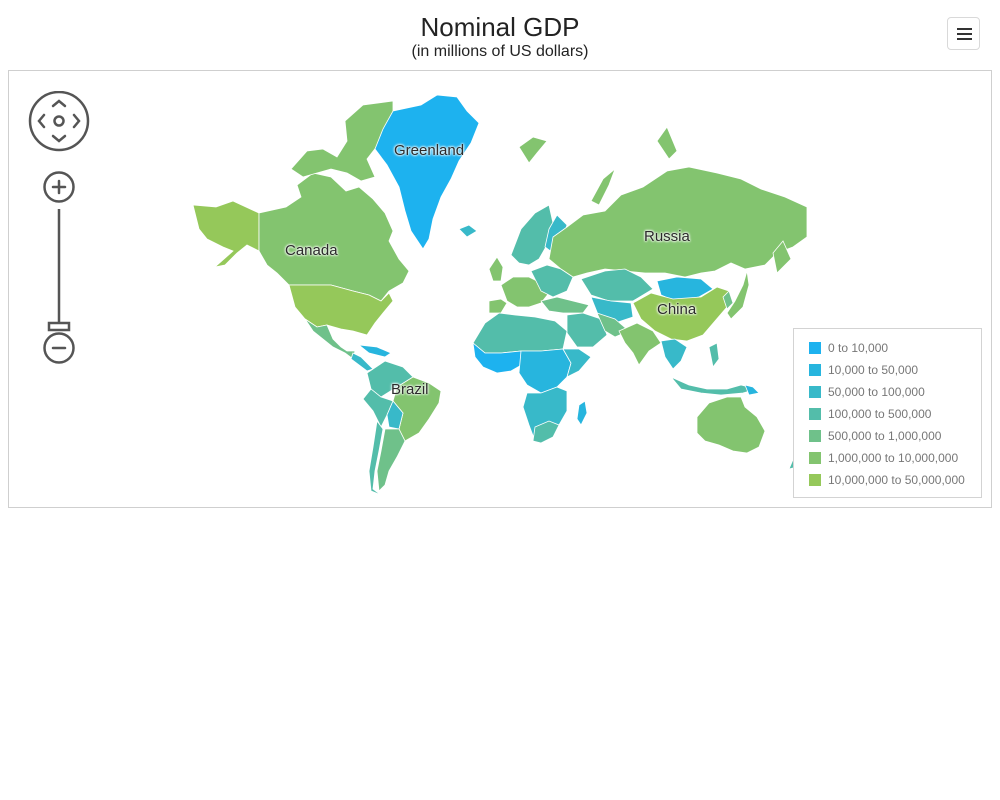  What do you see at coordinates (552, 281) in the screenshot?
I see `region-eastern-europe` at bounding box center [552, 281].